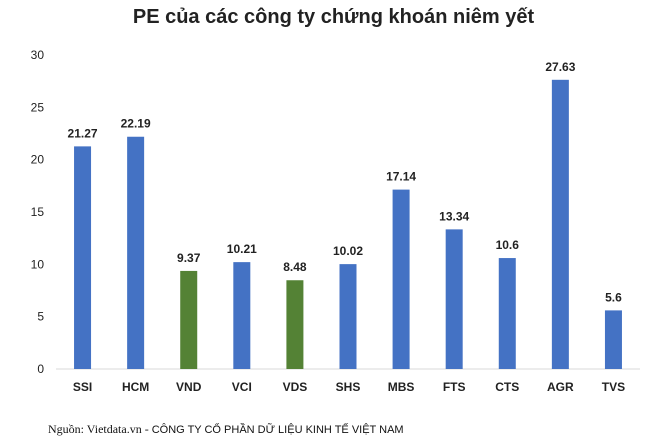 The height and width of the screenshot is (447, 667). Describe the element at coordinates (454, 216) in the screenshot. I see `data-label-fts: 13.34` at that location.